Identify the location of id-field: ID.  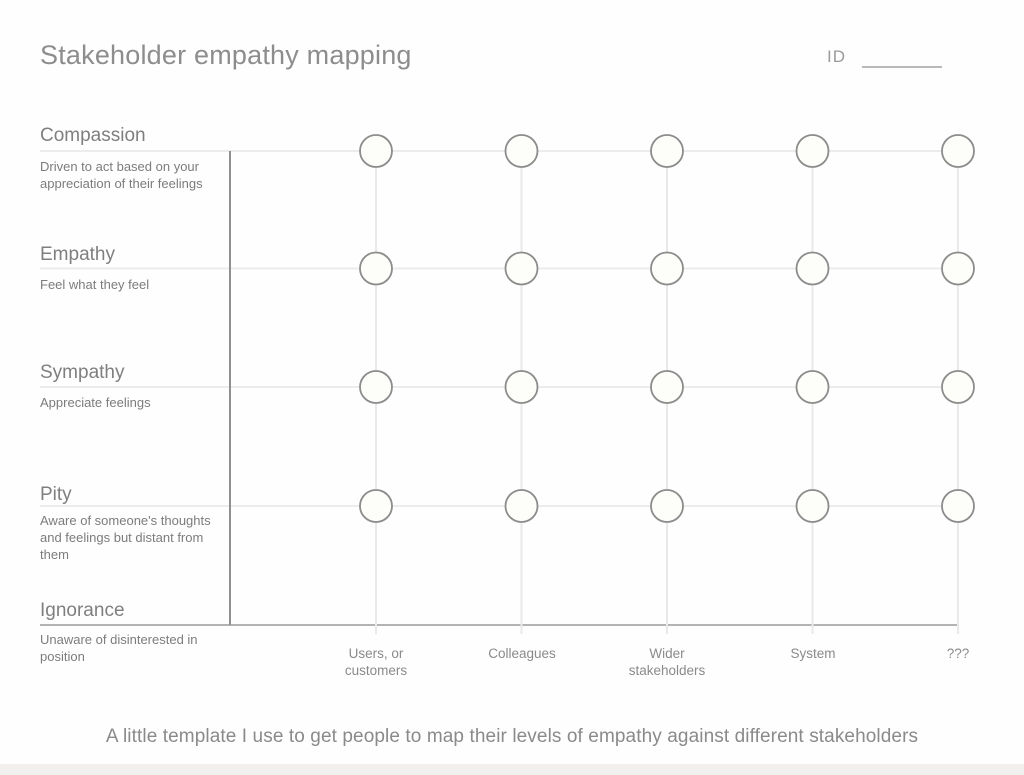
(884, 56).